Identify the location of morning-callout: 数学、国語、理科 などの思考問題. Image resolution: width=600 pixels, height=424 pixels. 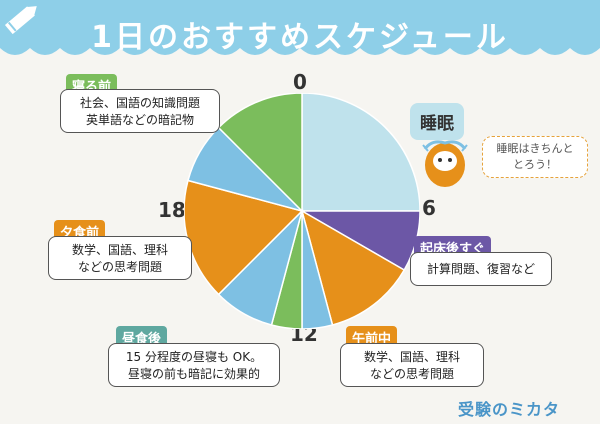
(412, 365).